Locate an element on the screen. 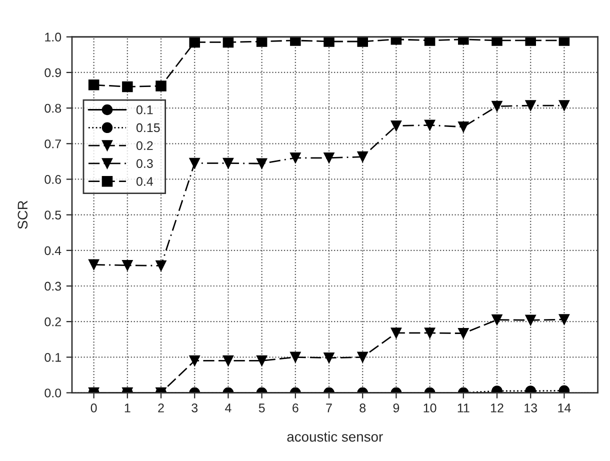 The width and height of the screenshot is (610, 461). x-tick-label: 5 is located at coordinates (261, 408).